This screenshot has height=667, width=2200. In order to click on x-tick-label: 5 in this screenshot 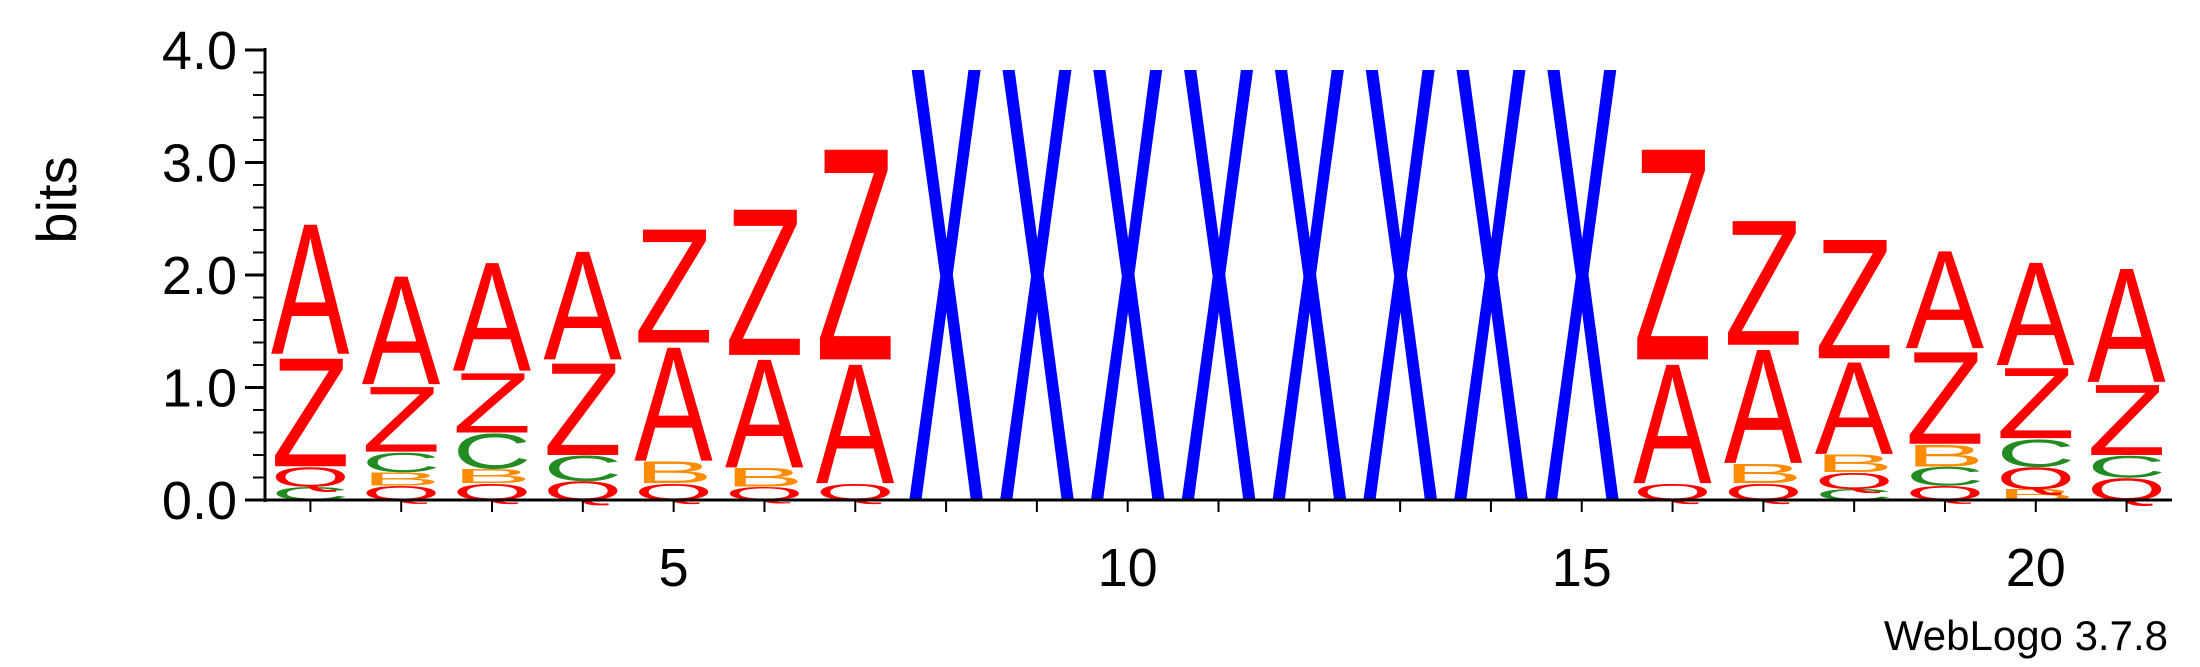, I will do `click(674, 568)`.